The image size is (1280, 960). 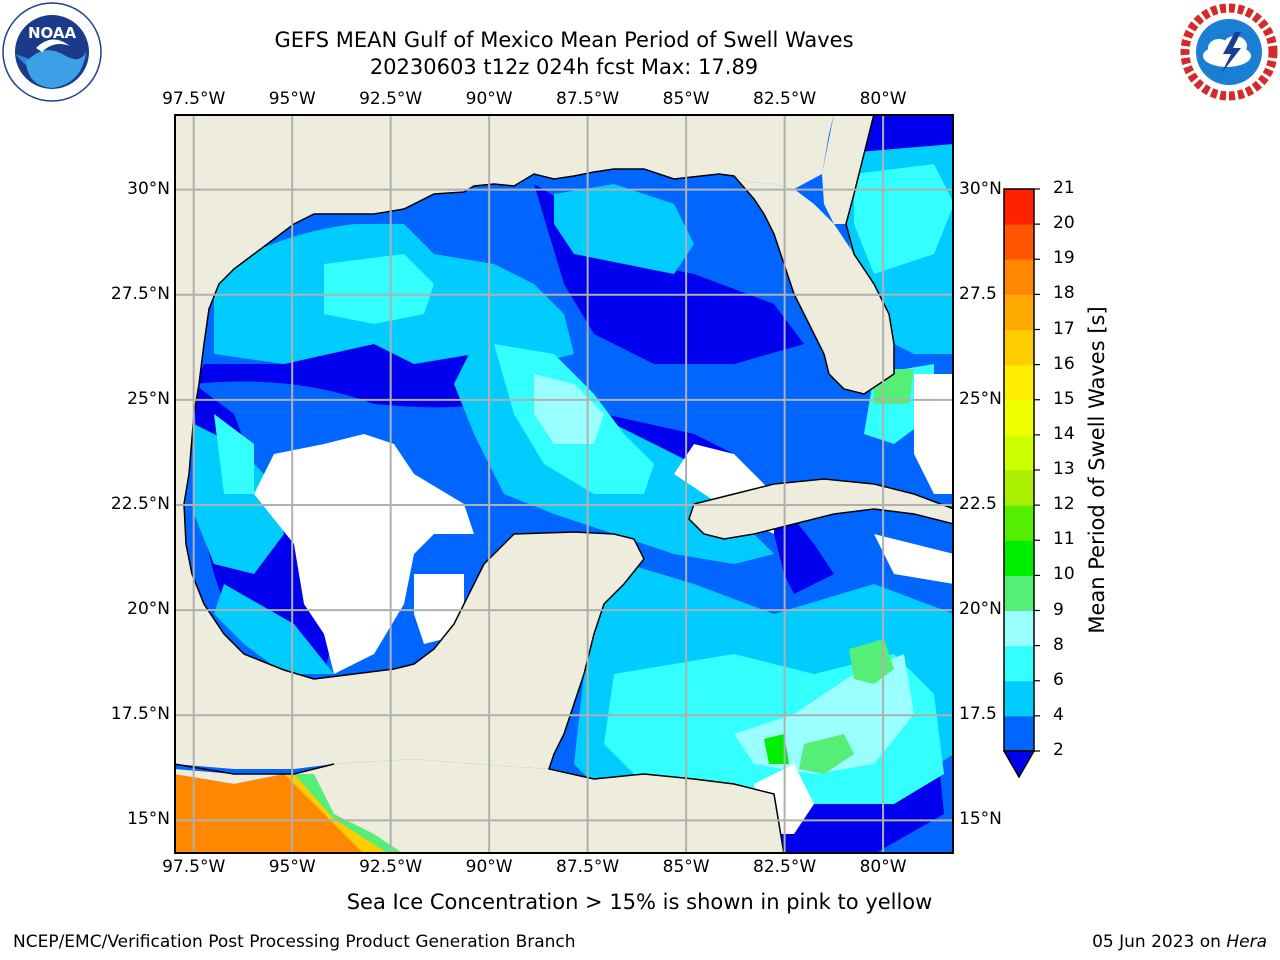 What do you see at coordinates (1064, 363) in the screenshot?
I see `colorbar-tick-11: 16` at bounding box center [1064, 363].